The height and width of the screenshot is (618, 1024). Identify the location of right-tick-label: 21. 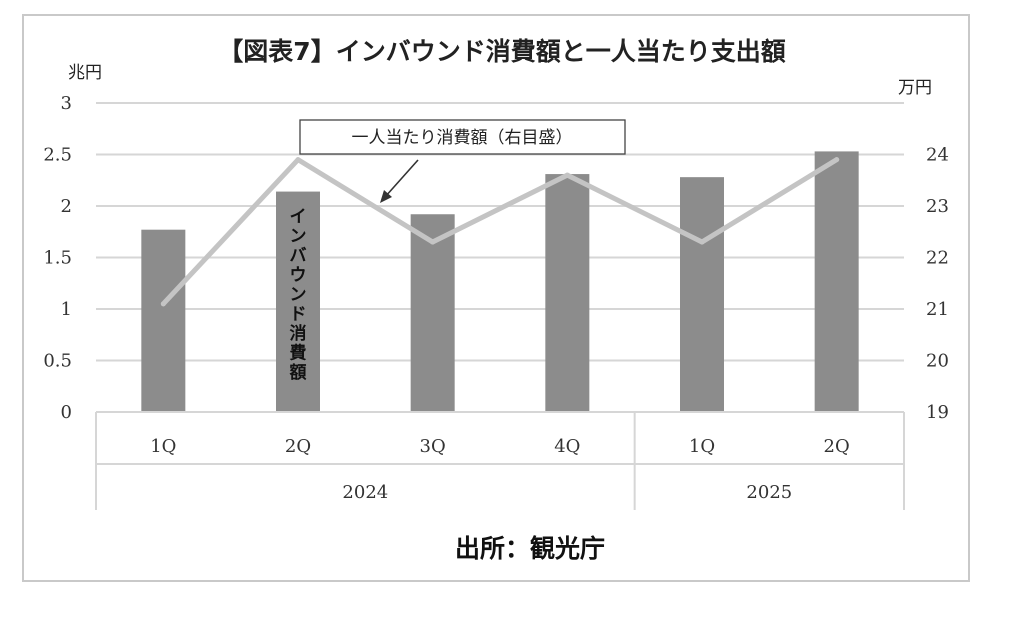
(937, 309).